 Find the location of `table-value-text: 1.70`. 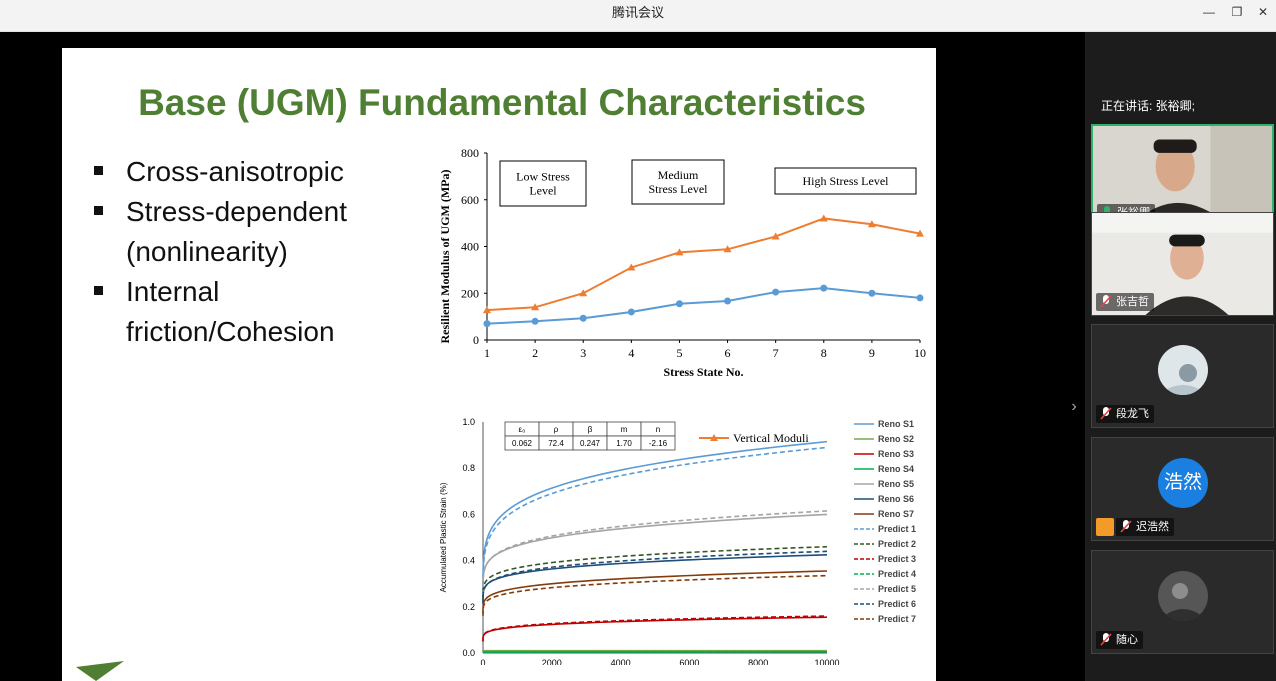

table-value-text: 1.70 is located at coordinates (624, 443).